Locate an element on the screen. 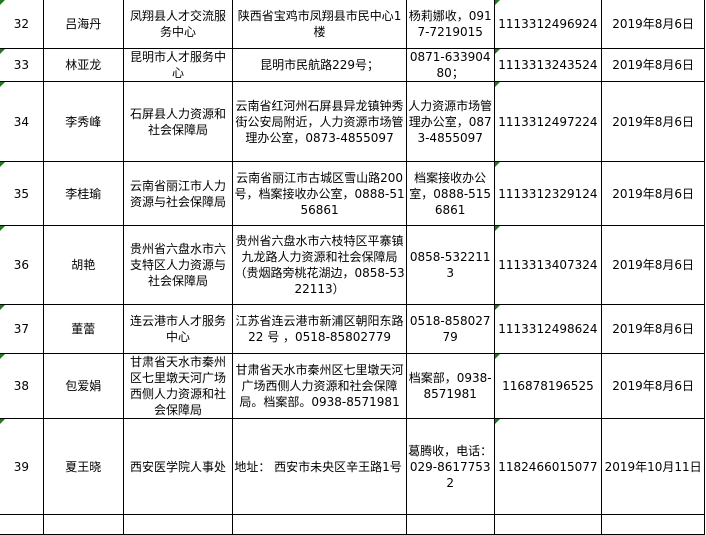 The height and width of the screenshot is (535, 706). name-cell: 李桂瑜 is located at coordinates (83, 193).